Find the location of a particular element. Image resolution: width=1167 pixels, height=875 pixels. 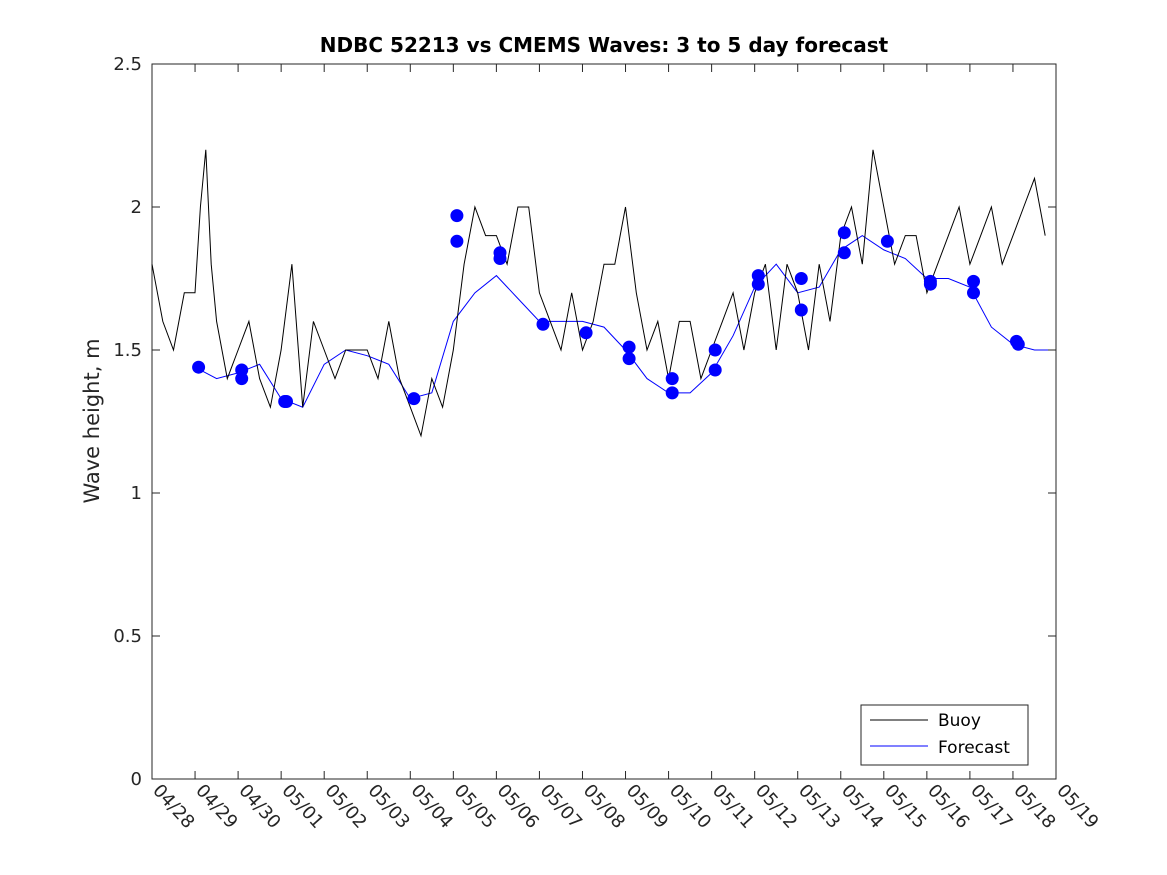

y-tick-label: 2 is located at coordinates (136, 207).